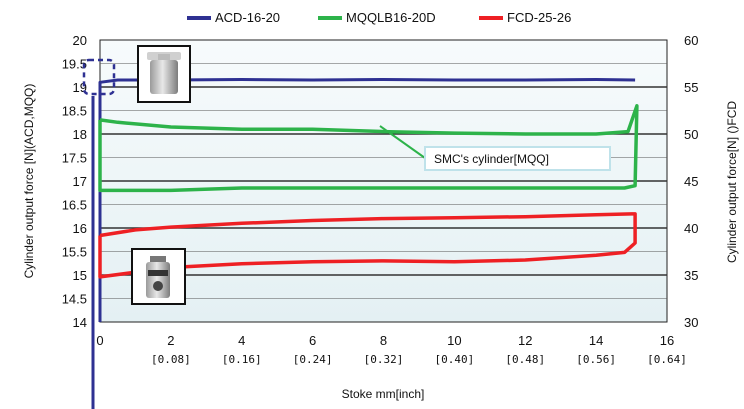  Describe the element at coordinates (80, 134) in the screenshot. I see `y-left-tick-label: 18` at that location.